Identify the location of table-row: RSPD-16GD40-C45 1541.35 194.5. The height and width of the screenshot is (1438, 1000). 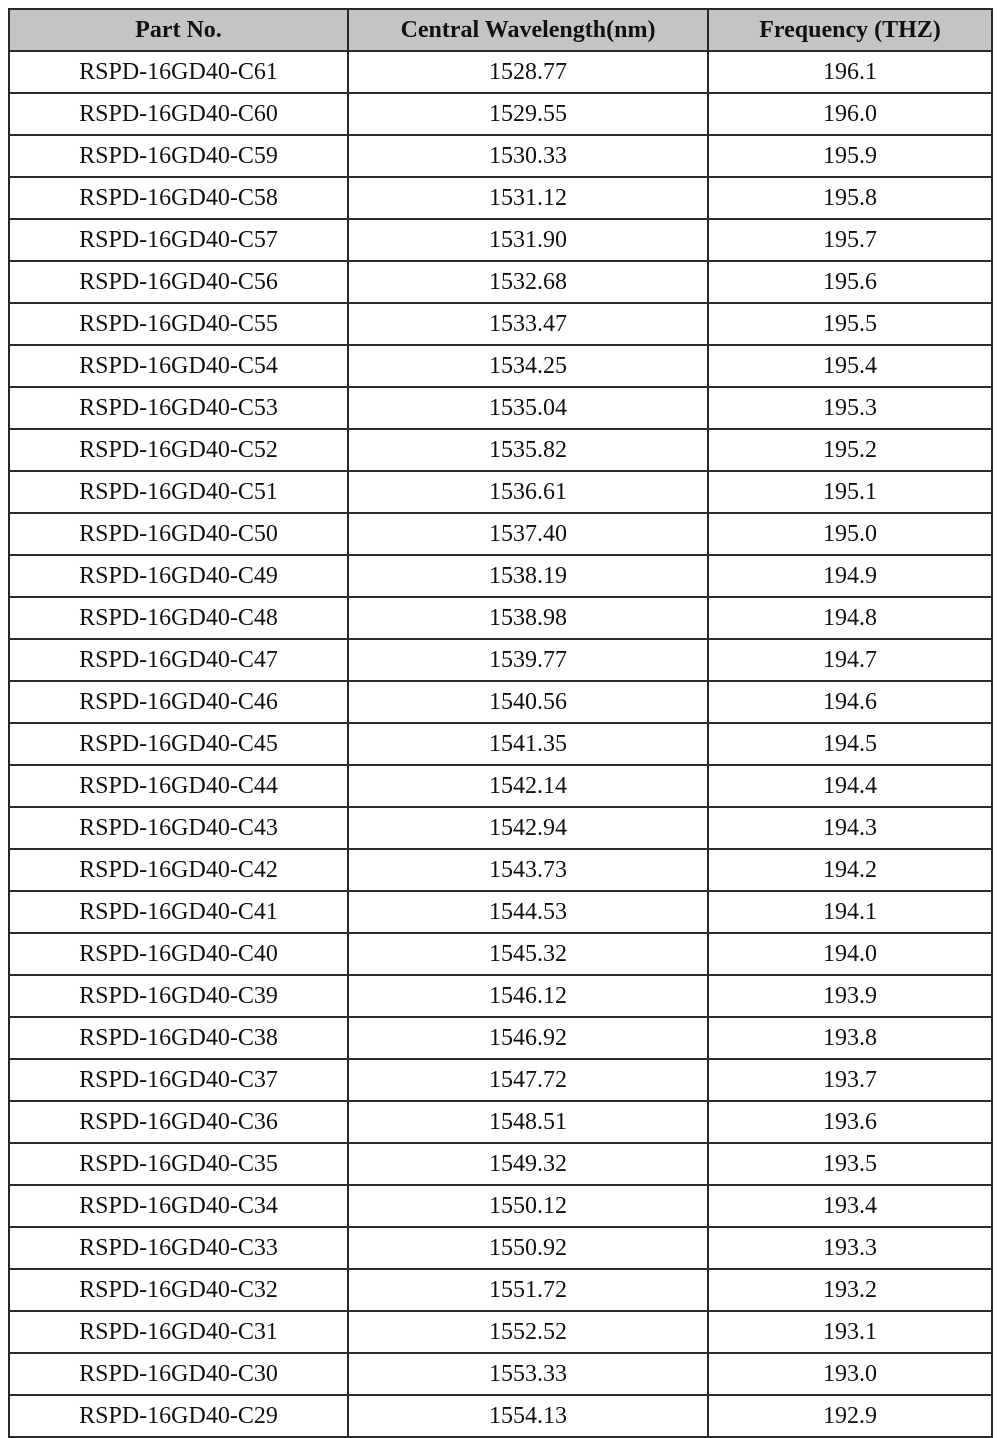
(500, 744).